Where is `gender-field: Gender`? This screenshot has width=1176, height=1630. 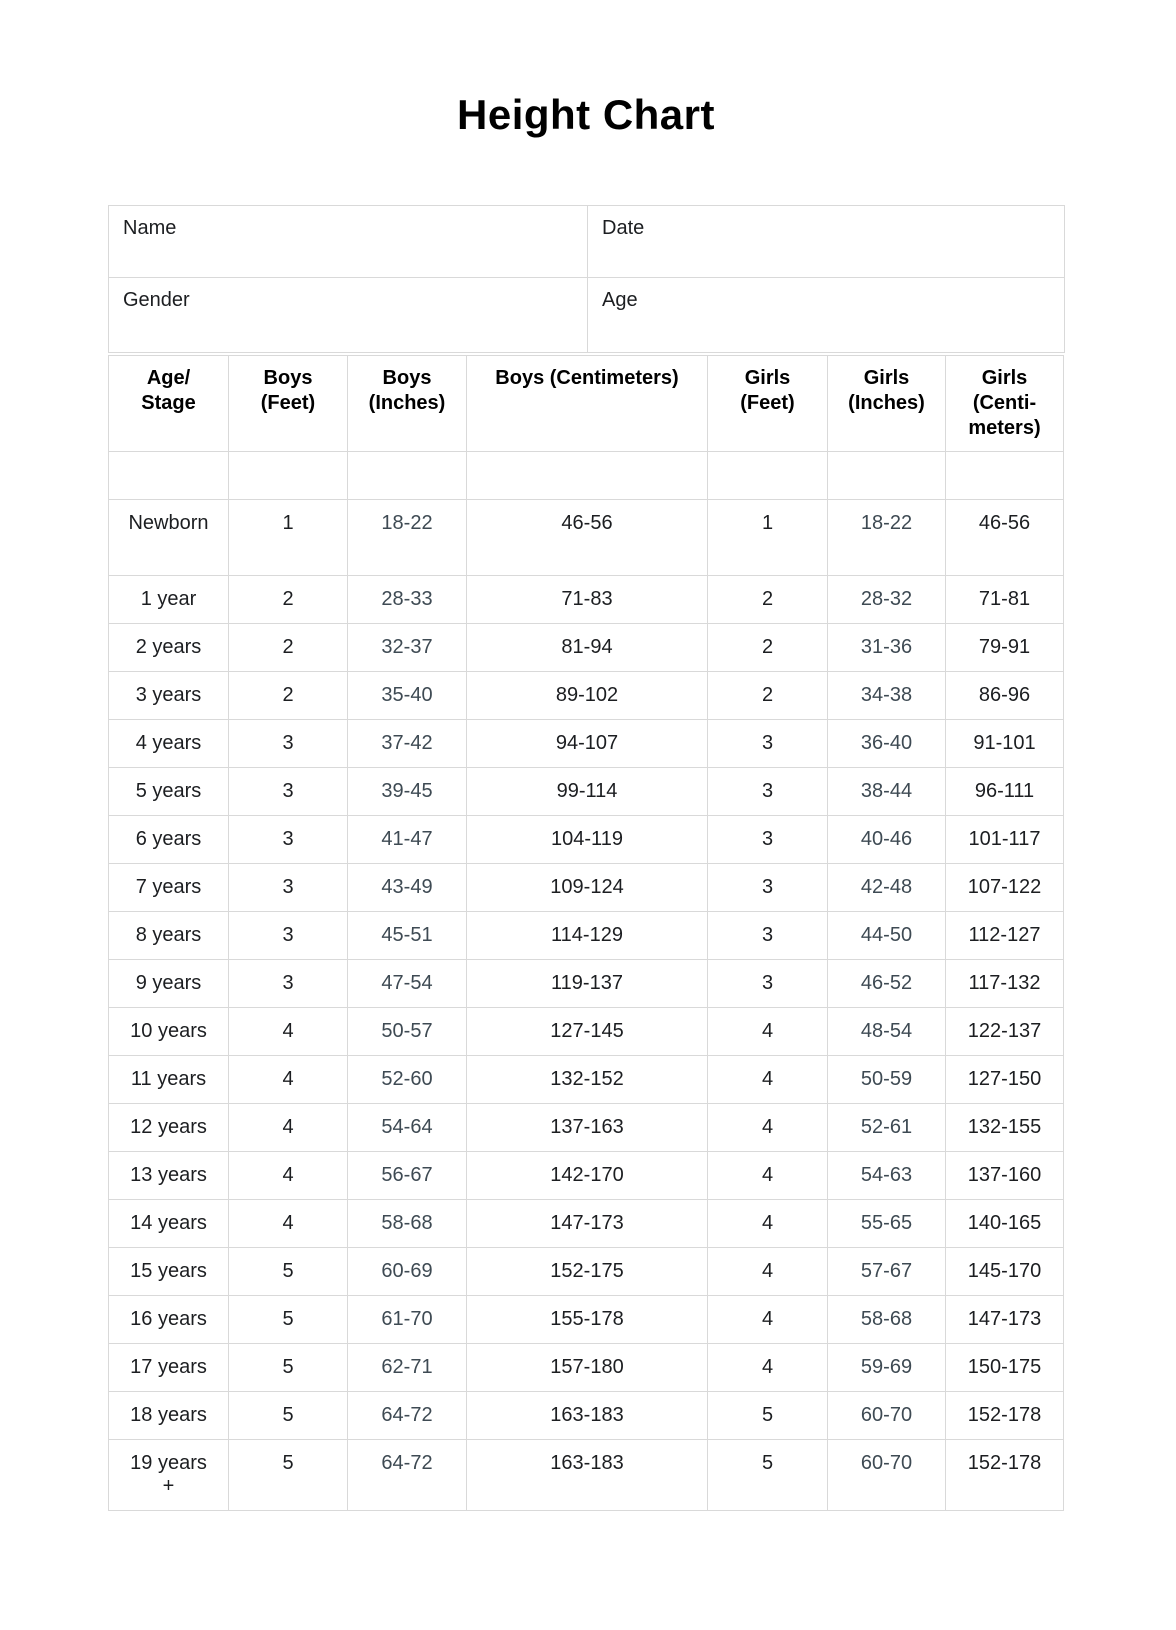 gender-field: Gender is located at coordinates (348, 315).